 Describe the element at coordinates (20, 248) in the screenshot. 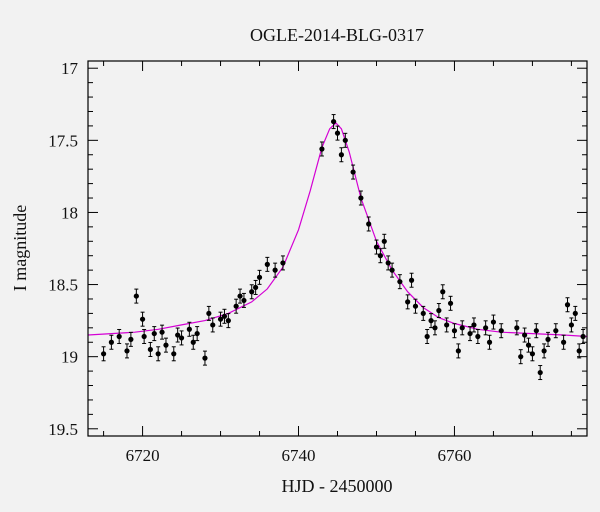

I see `y-axis-label: I magnitude` at that location.